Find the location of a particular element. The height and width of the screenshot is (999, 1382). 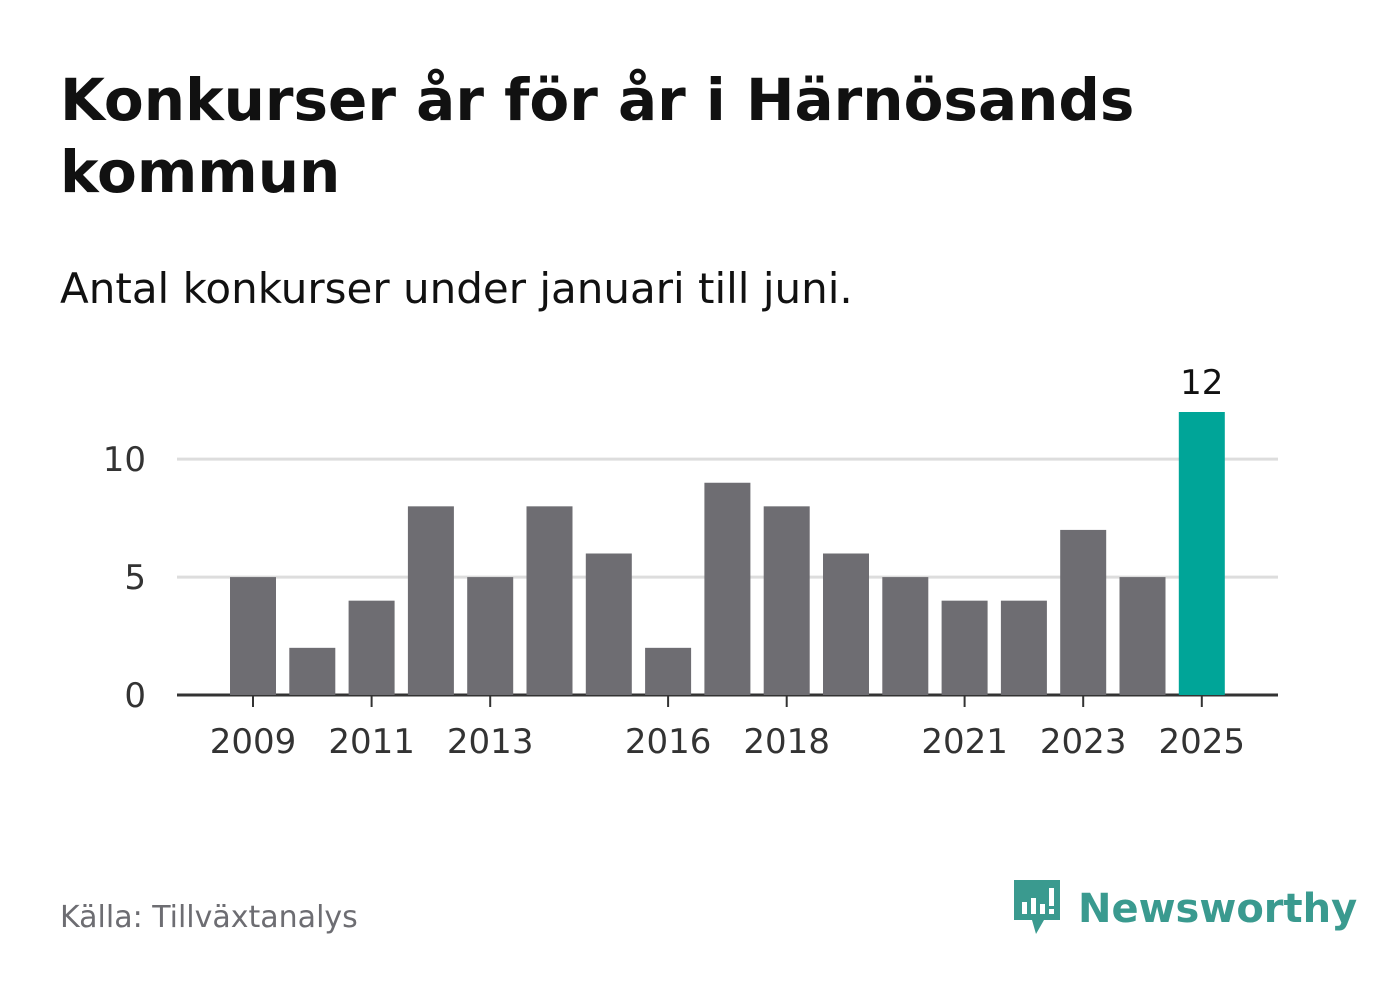

bar-2021 is located at coordinates (964, 647).